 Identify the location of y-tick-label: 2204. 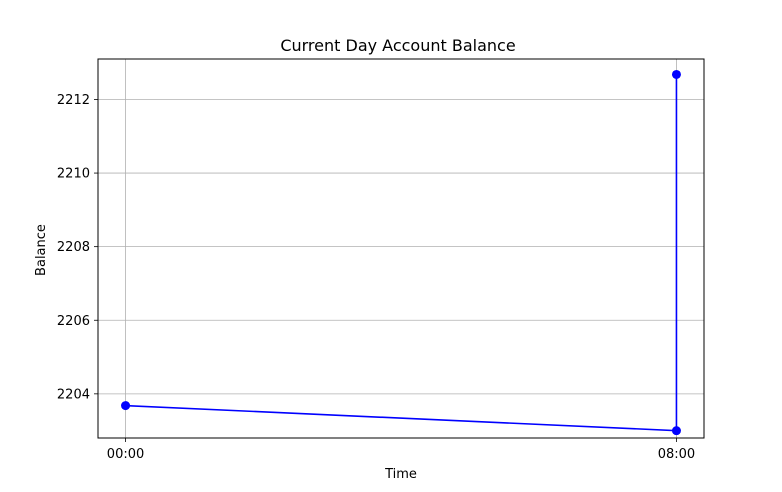
(73, 394).